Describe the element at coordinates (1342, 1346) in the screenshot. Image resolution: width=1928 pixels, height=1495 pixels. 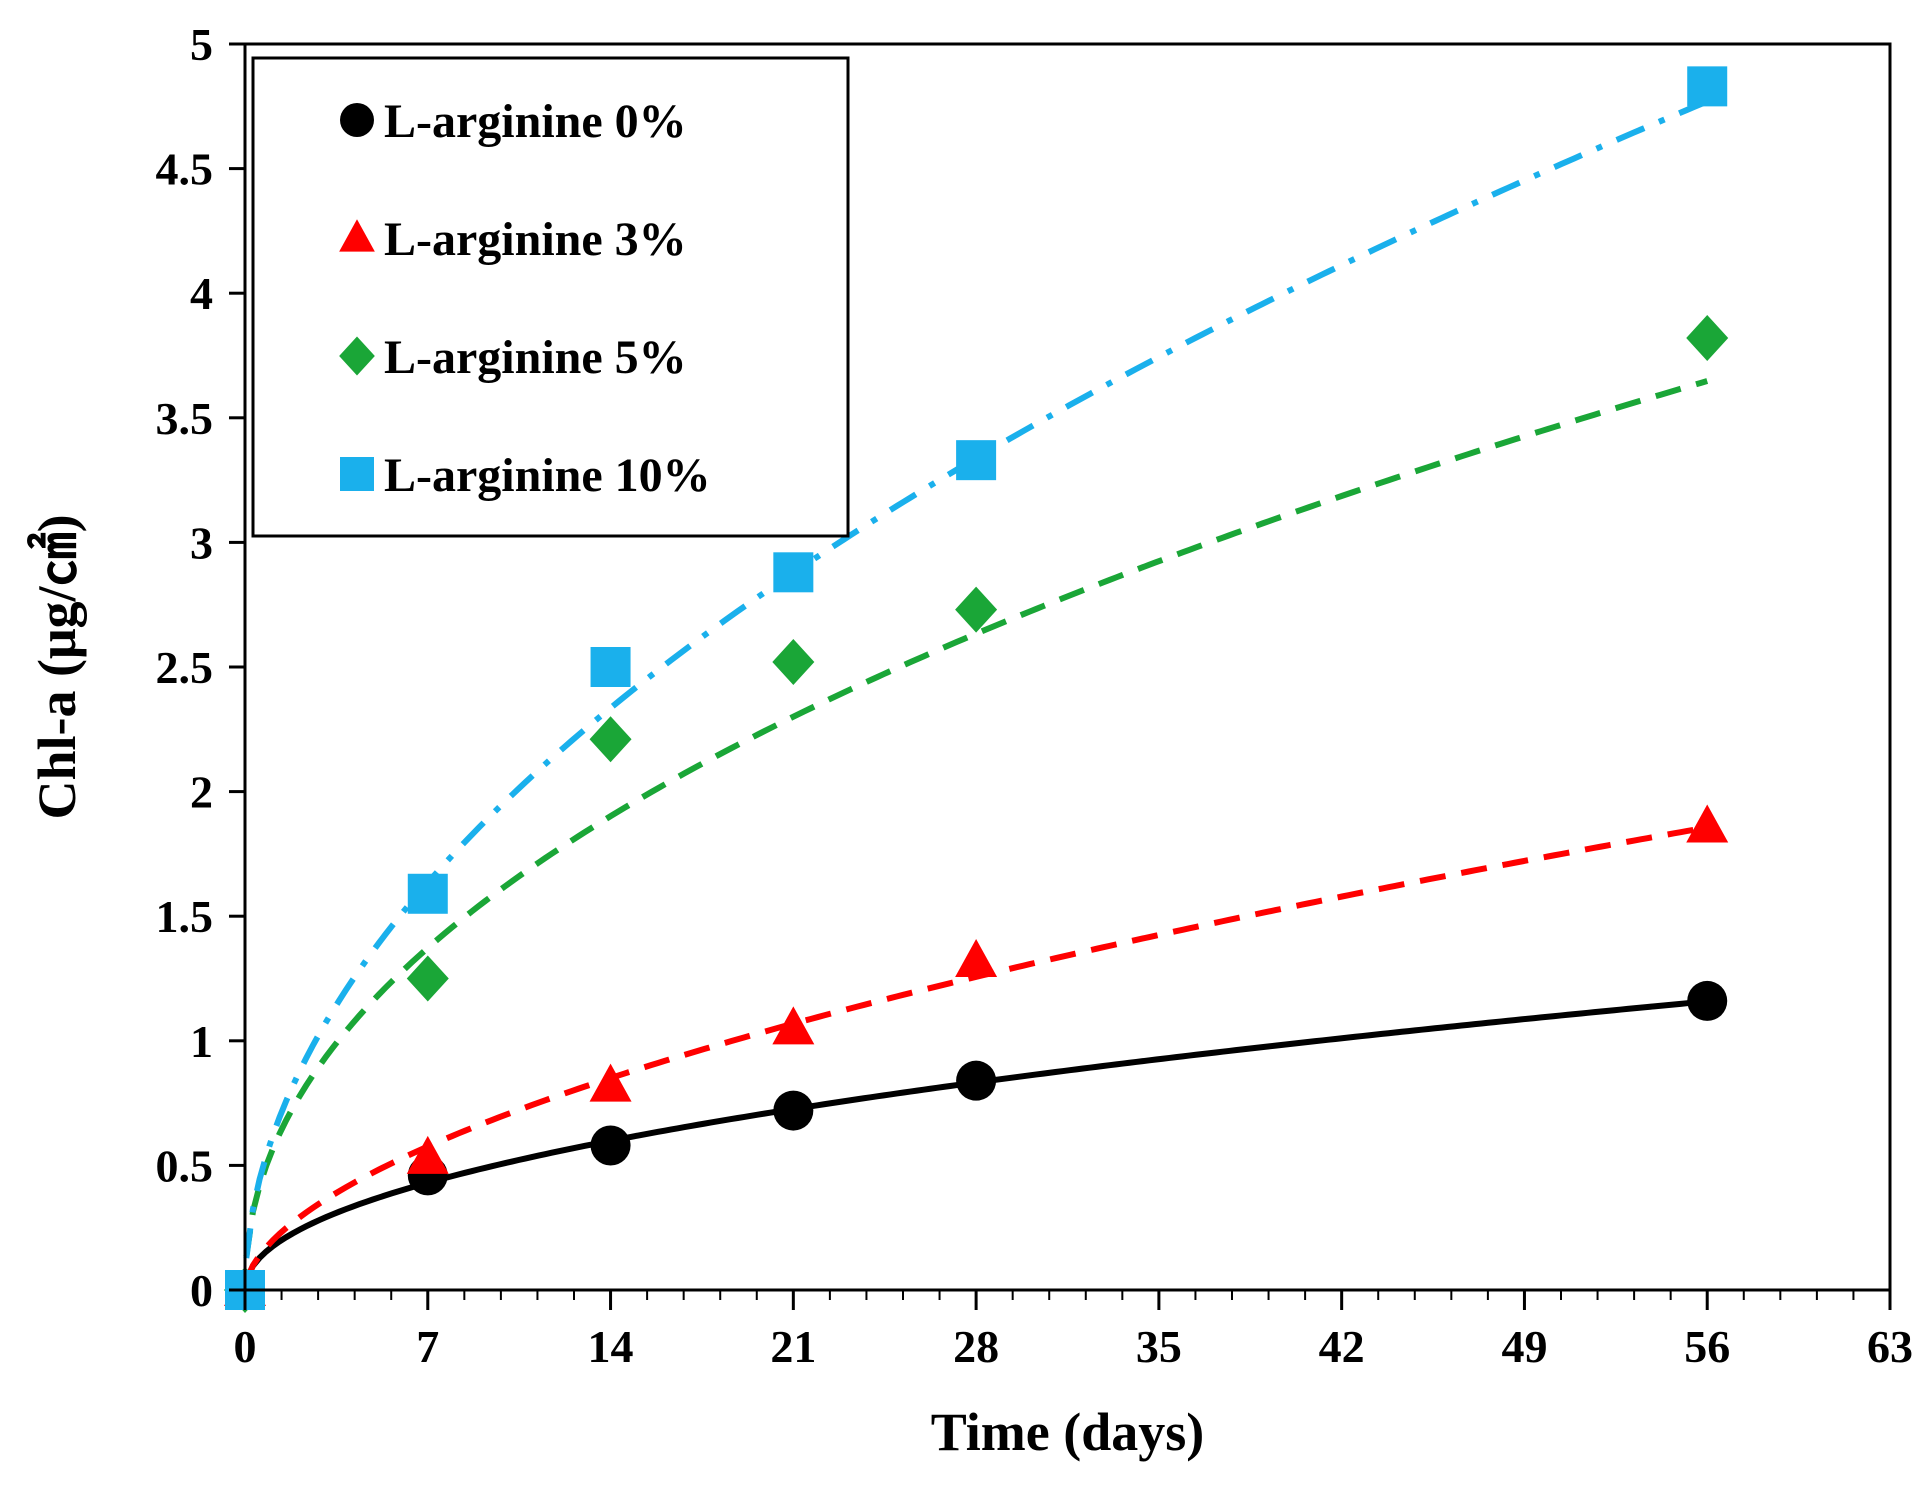
I see `x-tick-label: 42` at that location.